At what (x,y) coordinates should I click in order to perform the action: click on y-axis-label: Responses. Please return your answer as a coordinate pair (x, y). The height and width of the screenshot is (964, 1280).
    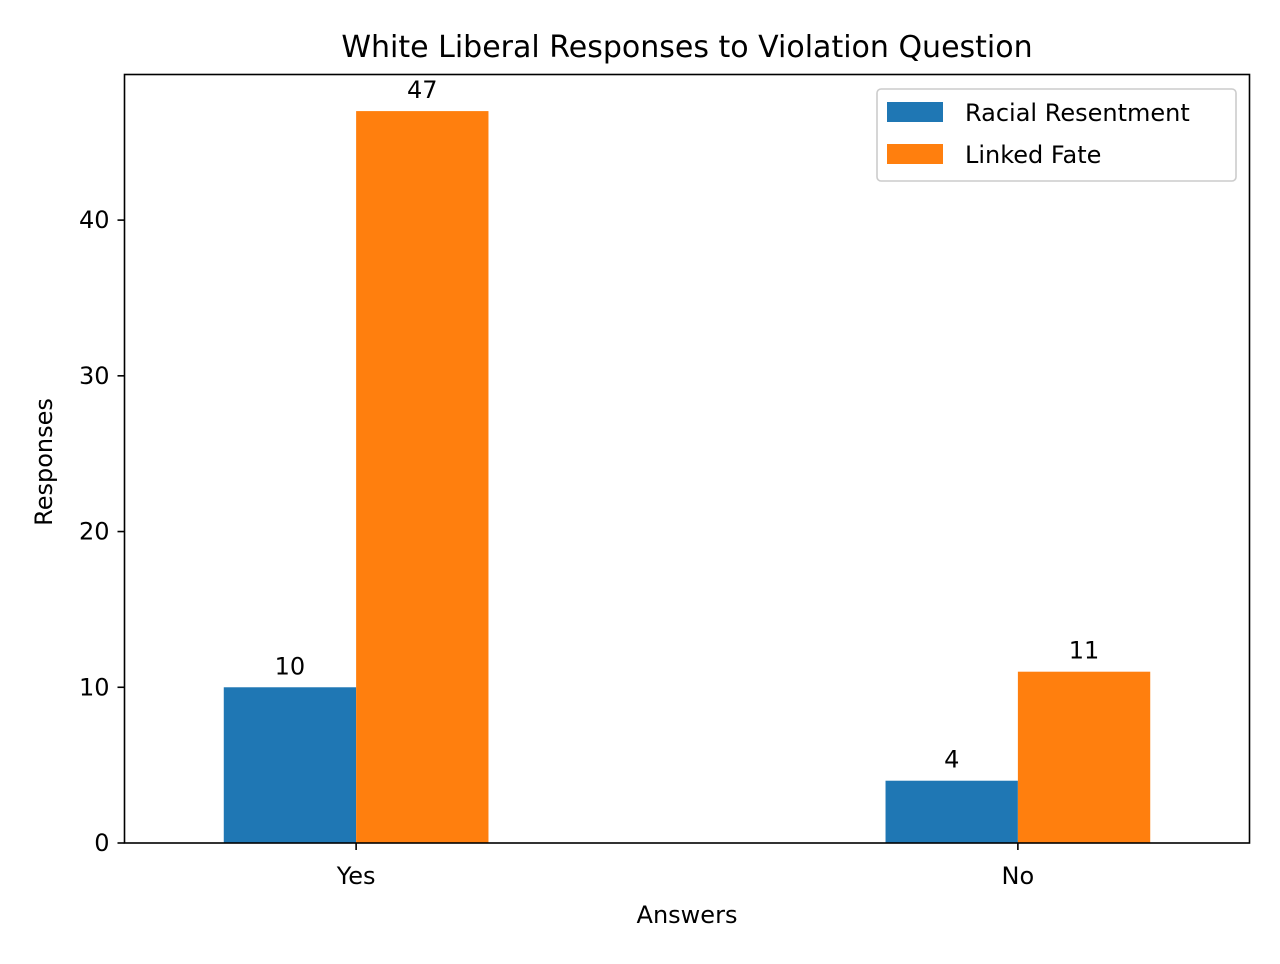
    Looking at the image, I should click on (44, 462).